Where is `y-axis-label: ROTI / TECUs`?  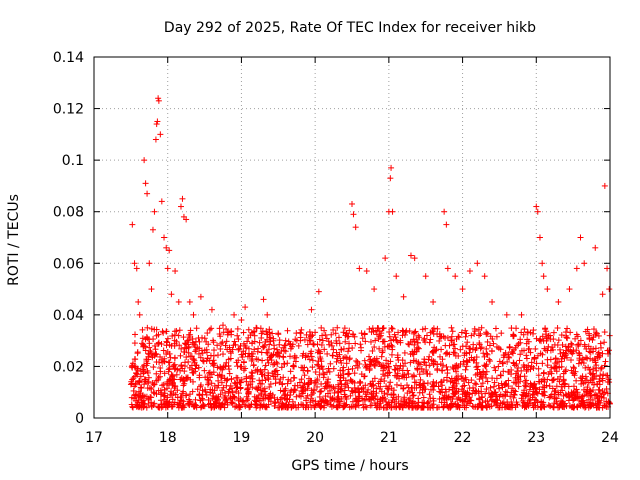 y-axis-label: ROTI / TECUs is located at coordinates (14, 240).